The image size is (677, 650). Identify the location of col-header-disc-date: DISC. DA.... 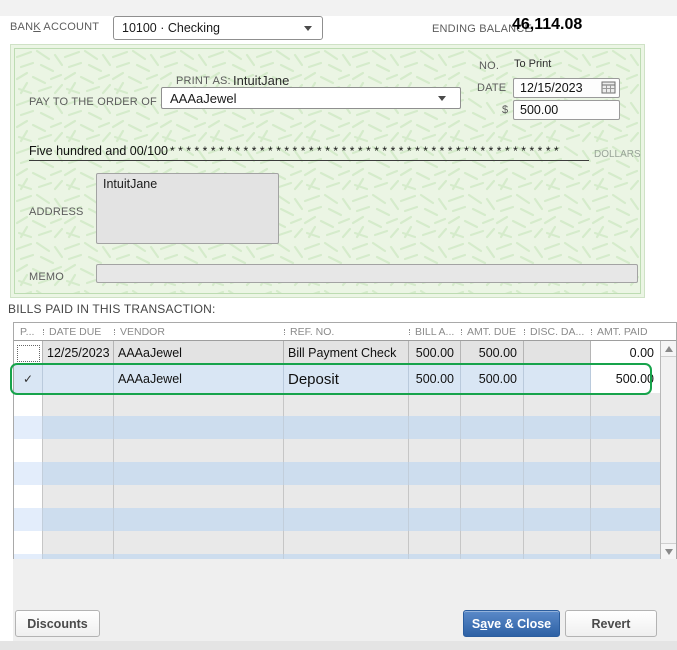
(557, 332).